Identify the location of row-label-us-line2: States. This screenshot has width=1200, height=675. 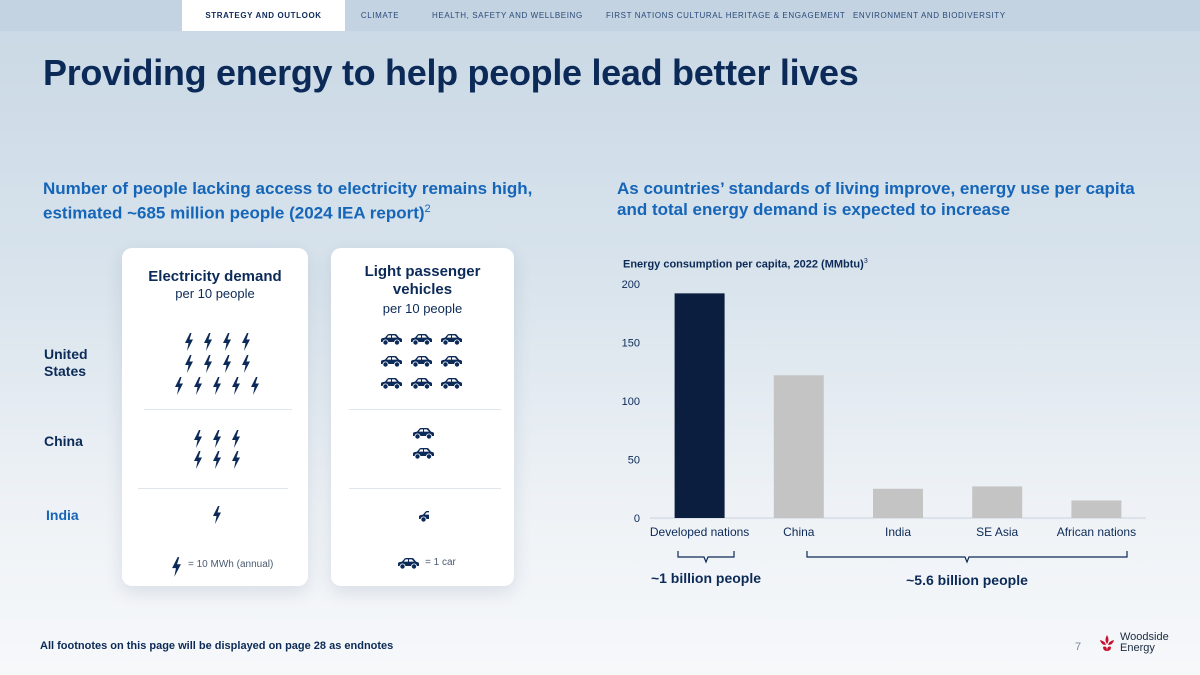
(65, 371).